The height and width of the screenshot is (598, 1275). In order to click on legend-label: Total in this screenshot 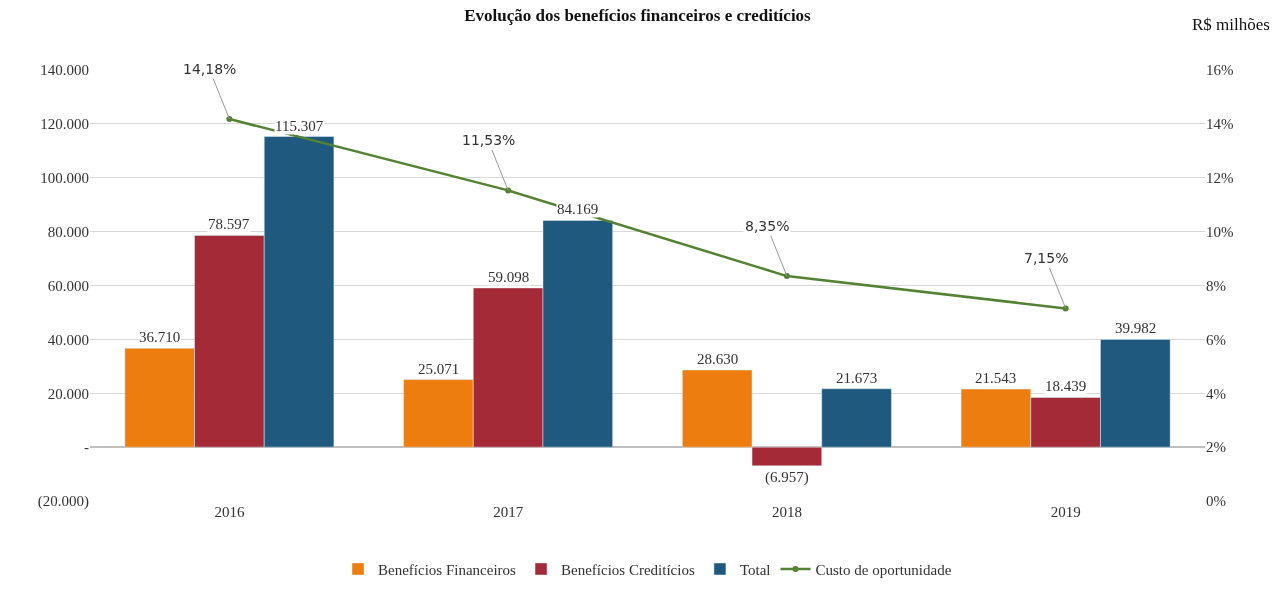, I will do `click(755, 569)`.